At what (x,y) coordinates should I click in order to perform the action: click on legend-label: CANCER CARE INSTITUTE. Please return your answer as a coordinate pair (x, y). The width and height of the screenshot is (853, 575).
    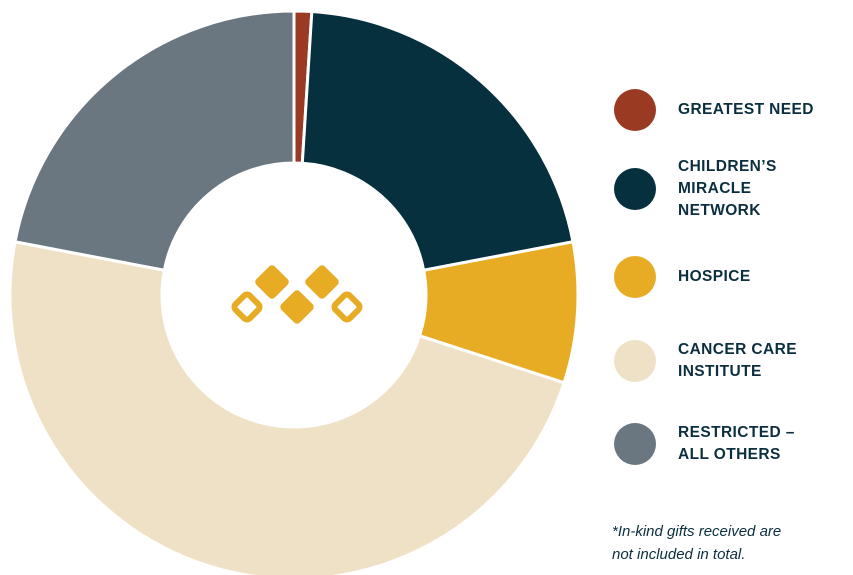
    Looking at the image, I should click on (737, 360).